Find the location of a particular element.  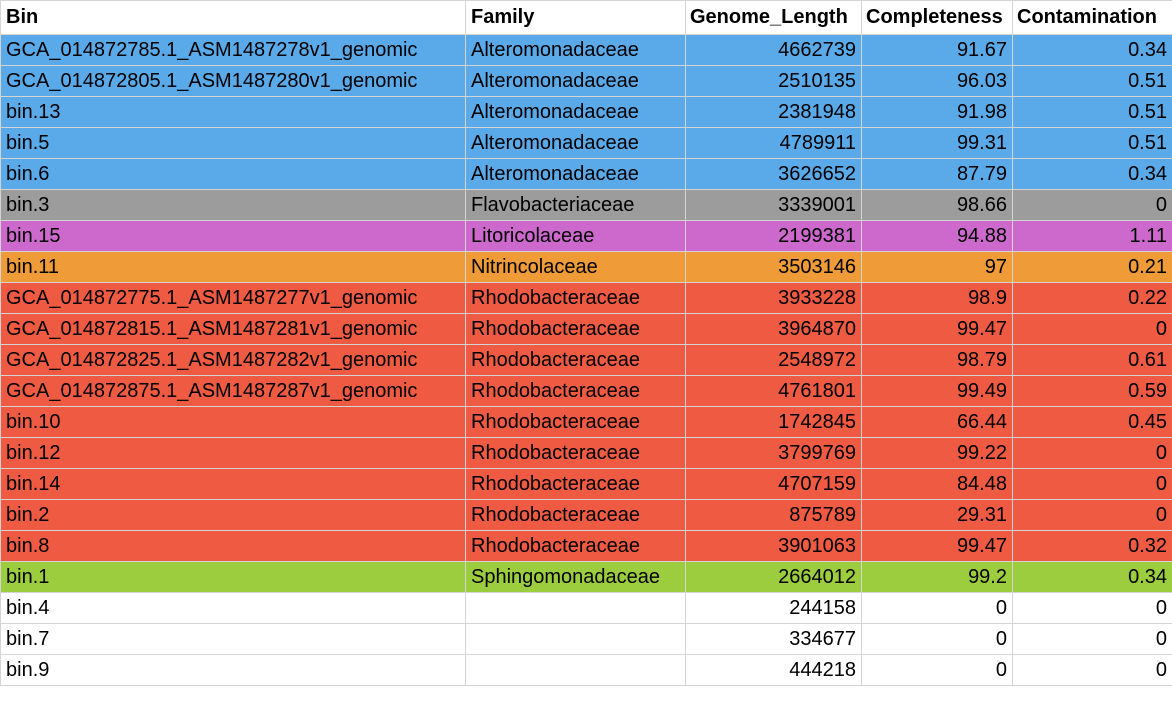

cell-bin: GCA_014872815.1_ASM1487281v1_genomic is located at coordinates (233, 329).